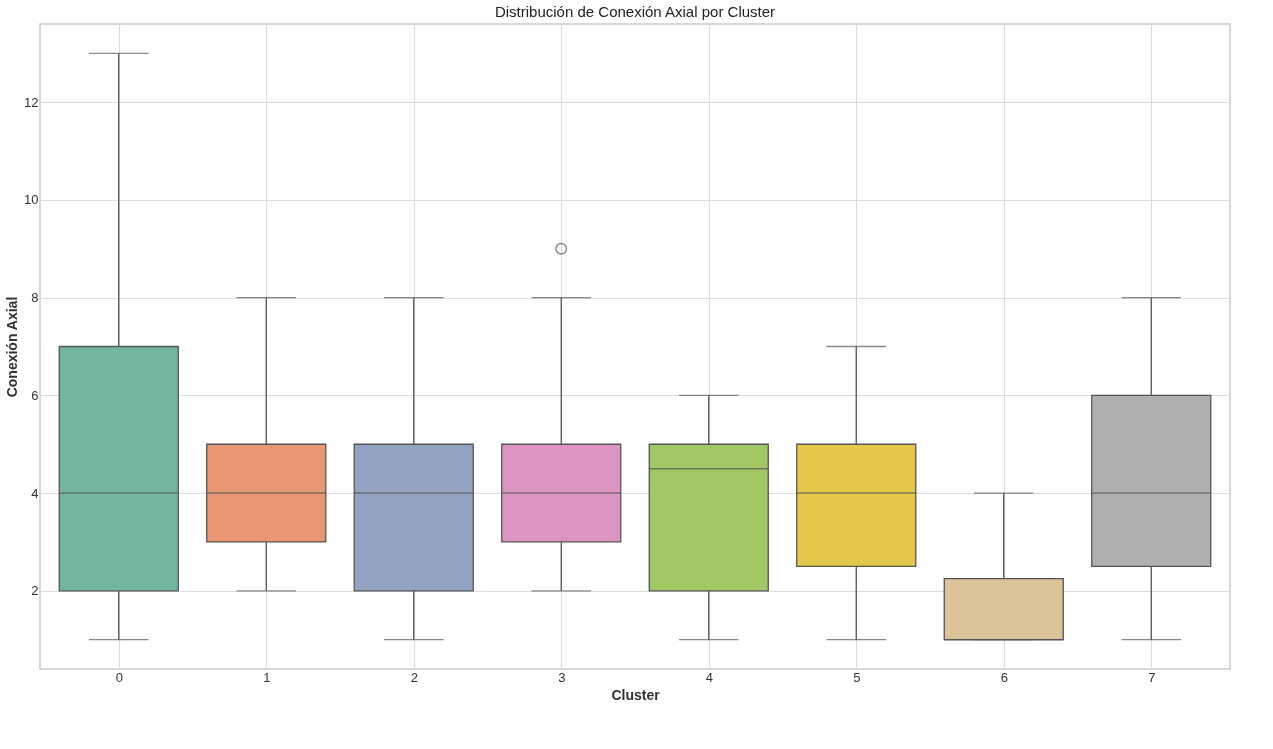 Image resolution: width=1273 pixels, height=749 pixels. Describe the element at coordinates (35, 493) in the screenshot. I see `y-tick-label: 4` at that location.